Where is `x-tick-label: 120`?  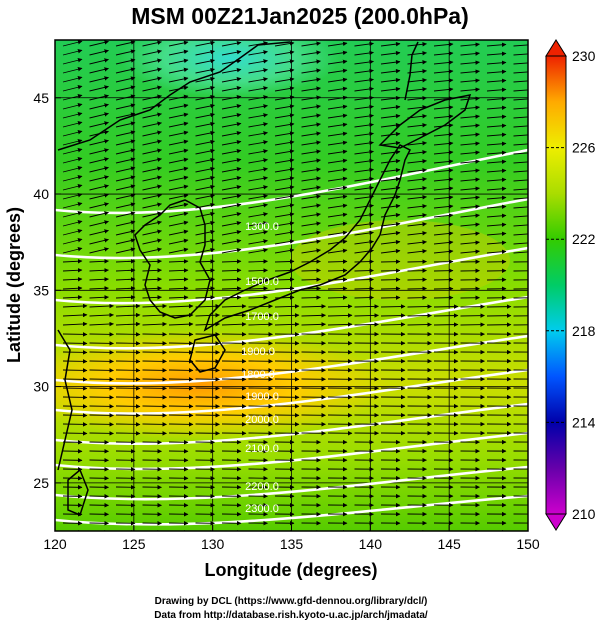 x-tick-label: 120 is located at coordinates (55, 544).